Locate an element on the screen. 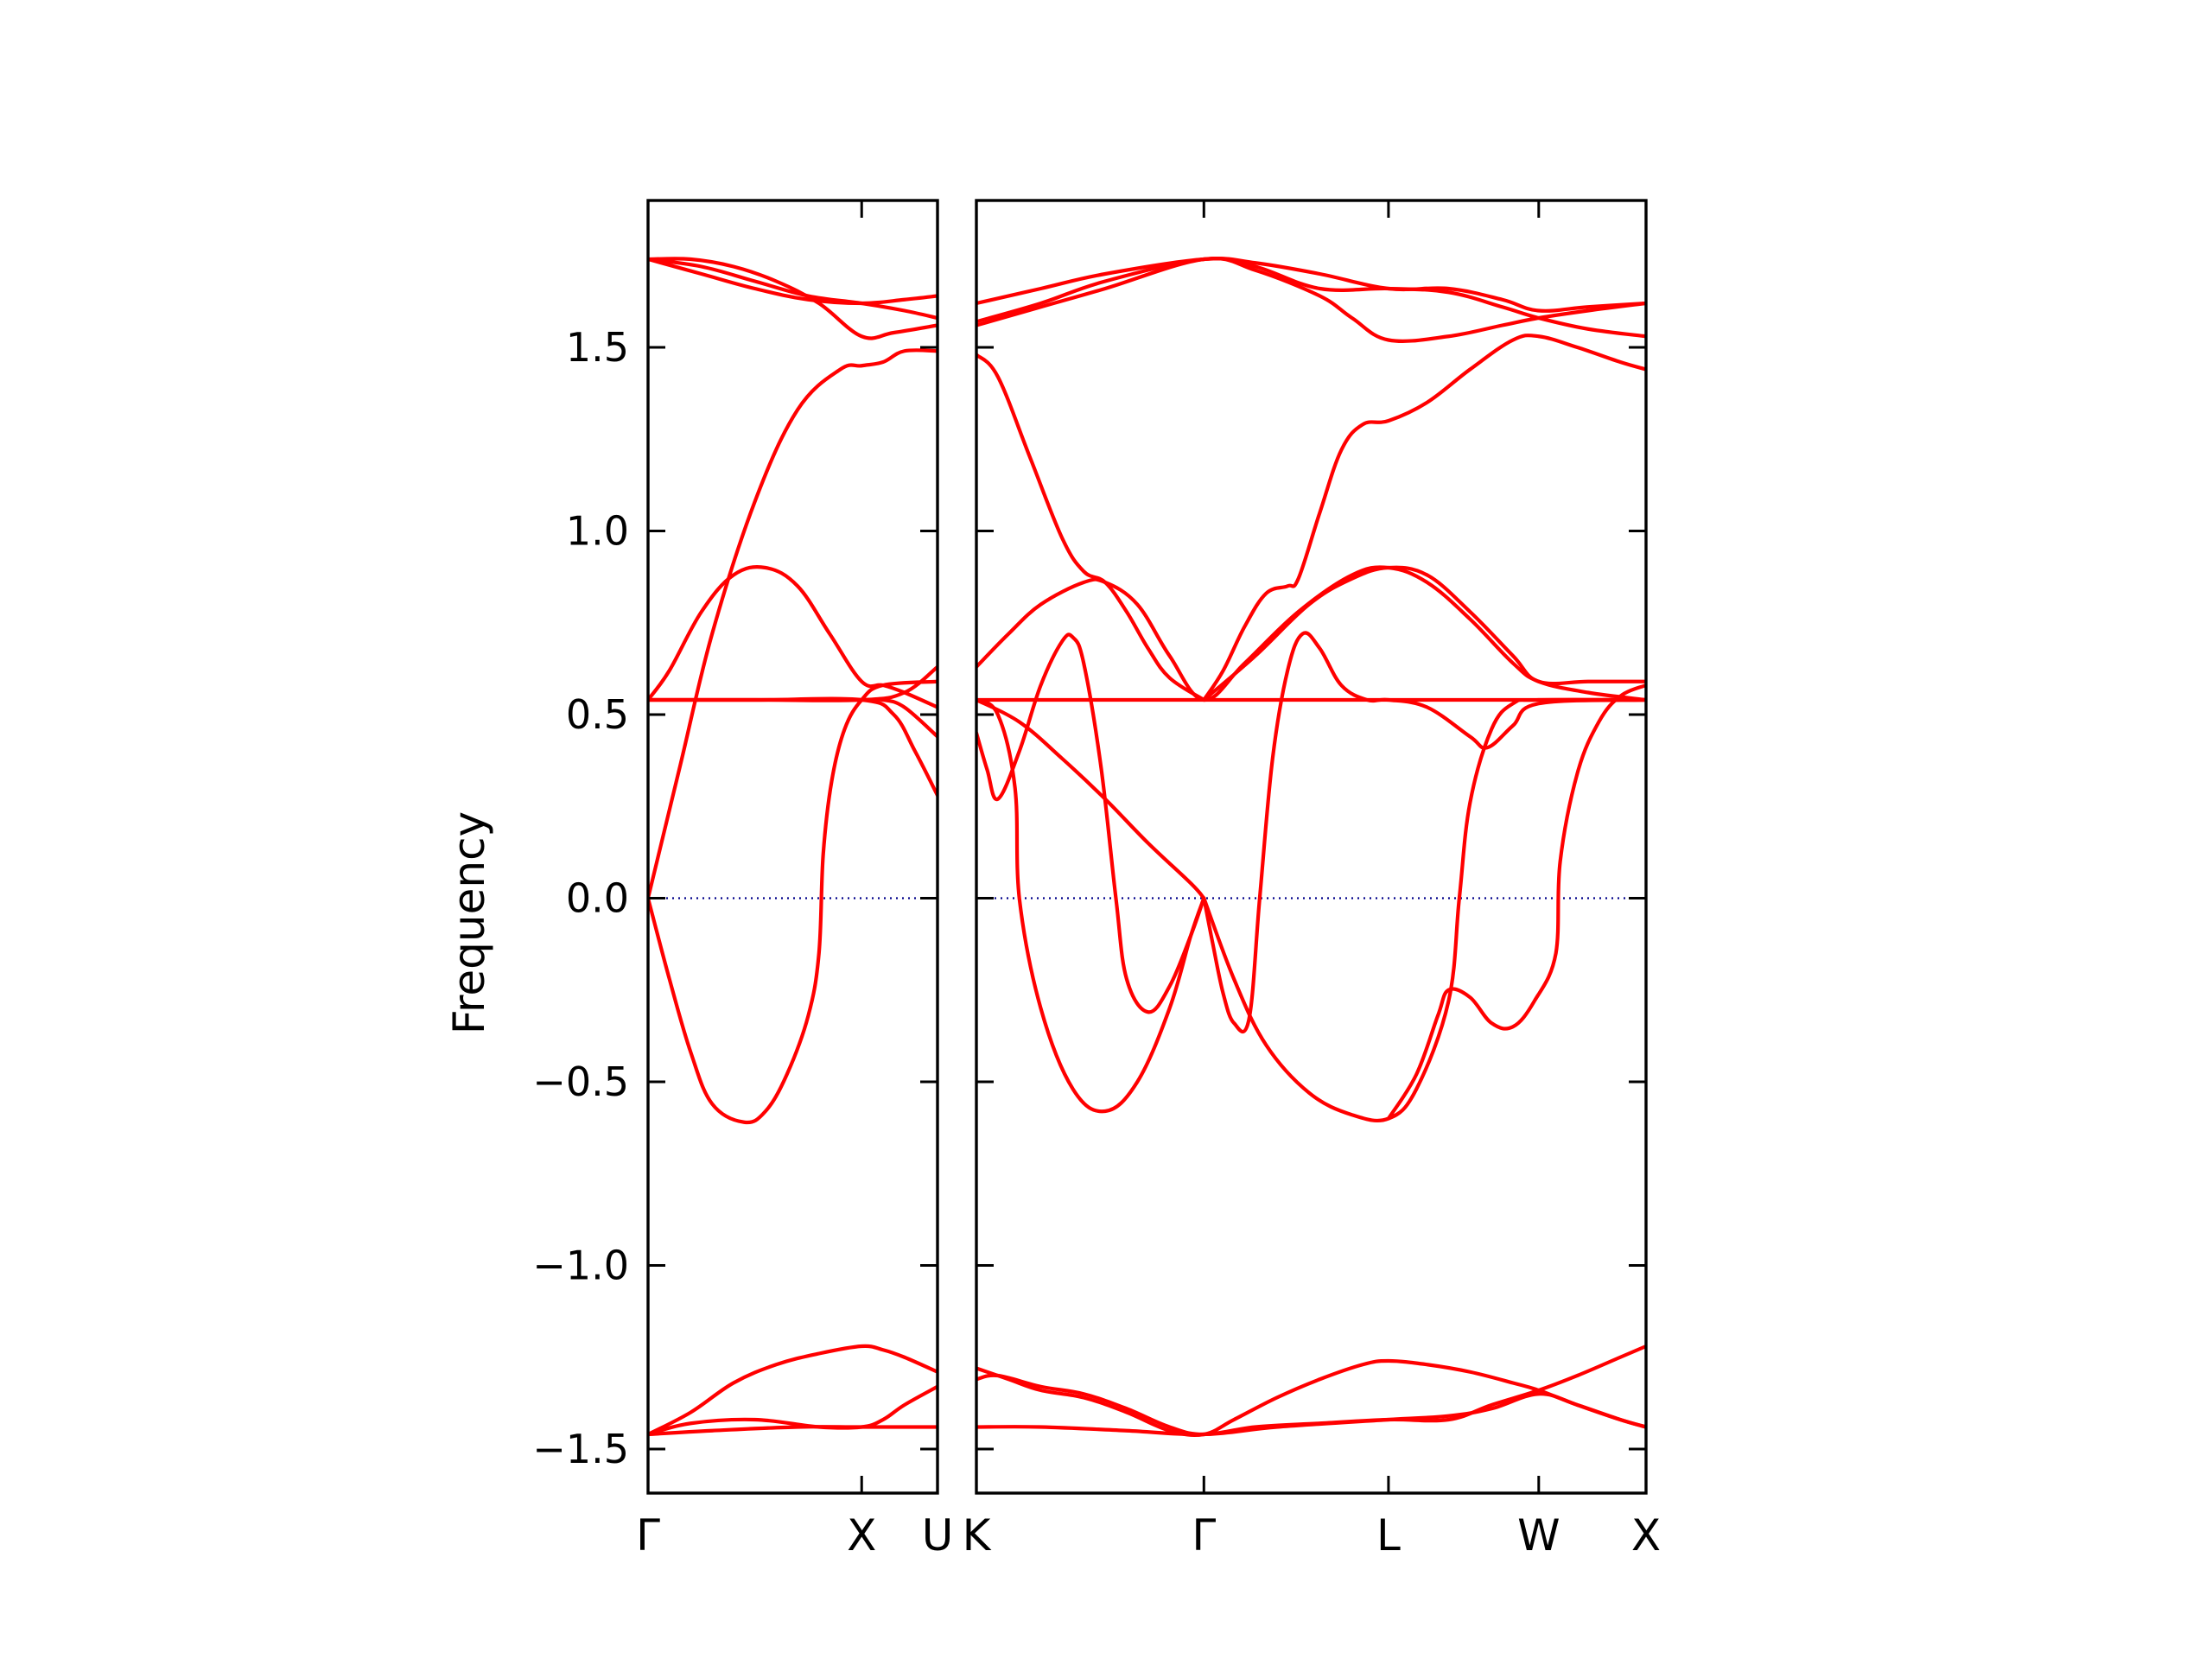 This screenshot has height=1659, width=2212. y-tick-label: −0.5 is located at coordinates (580, 1081).